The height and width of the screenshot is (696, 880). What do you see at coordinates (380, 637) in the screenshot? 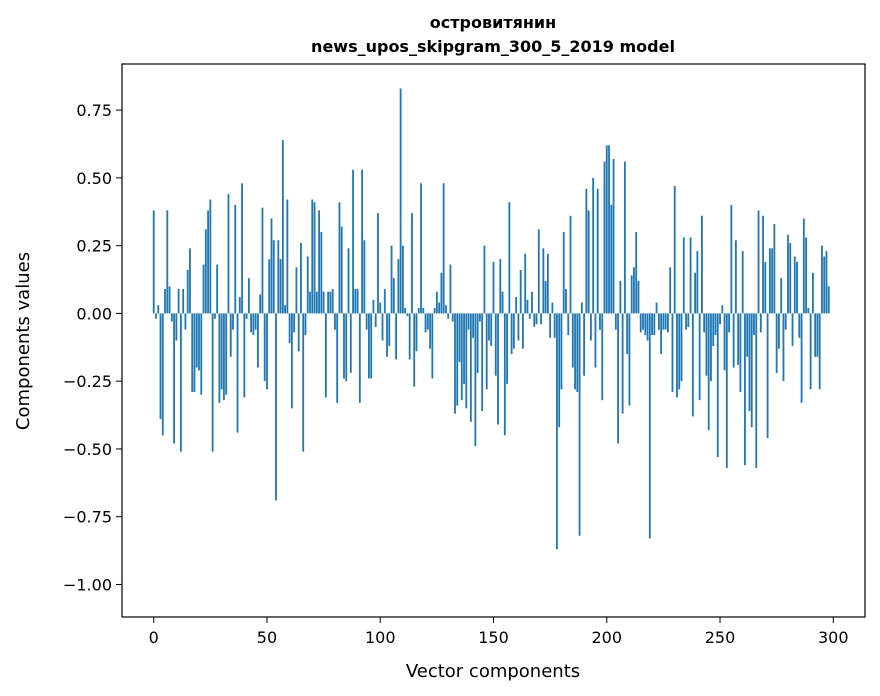
I see `x-tick-label: 100` at bounding box center [380, 637].